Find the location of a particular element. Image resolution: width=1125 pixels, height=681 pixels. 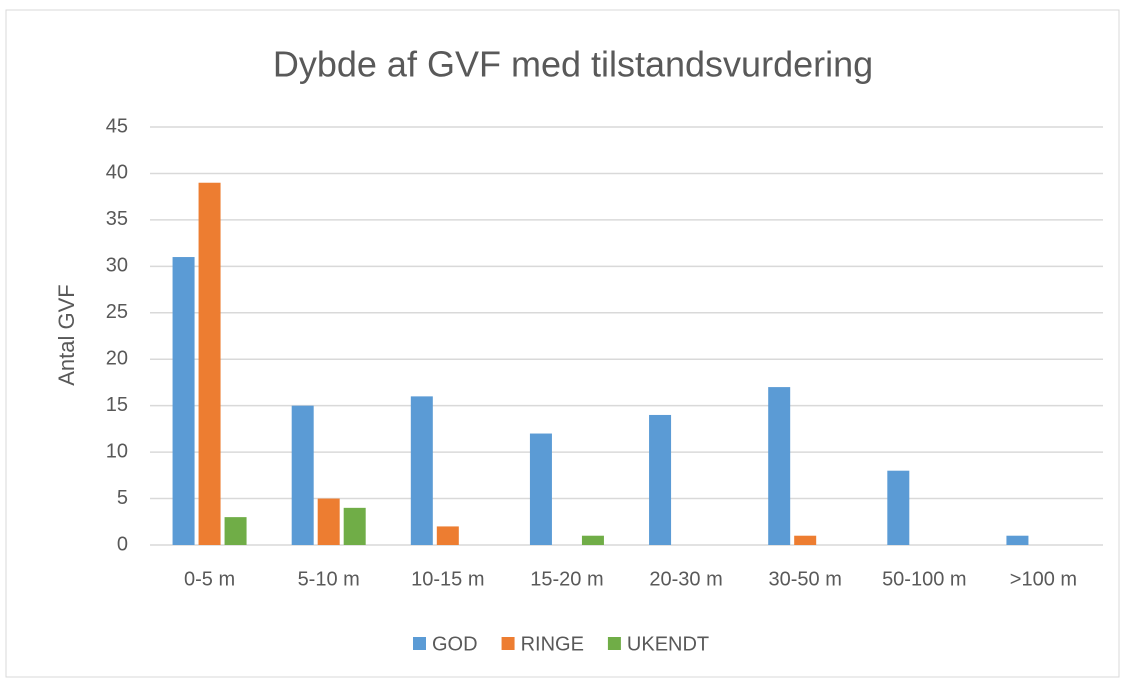

y-tick-label: 40 is located at coordinates (117, 173).